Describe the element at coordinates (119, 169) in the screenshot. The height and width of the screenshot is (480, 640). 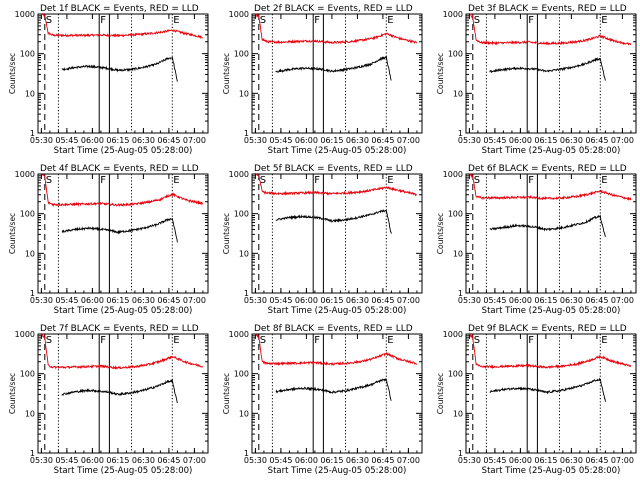
I see `panel-title: Det 4f BLACK = Events, RED = LLD` at that location.